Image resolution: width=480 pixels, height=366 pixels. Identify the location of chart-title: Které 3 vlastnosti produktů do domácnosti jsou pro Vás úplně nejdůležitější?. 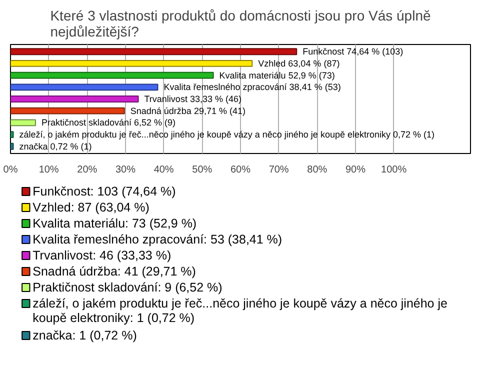
(240, 24).